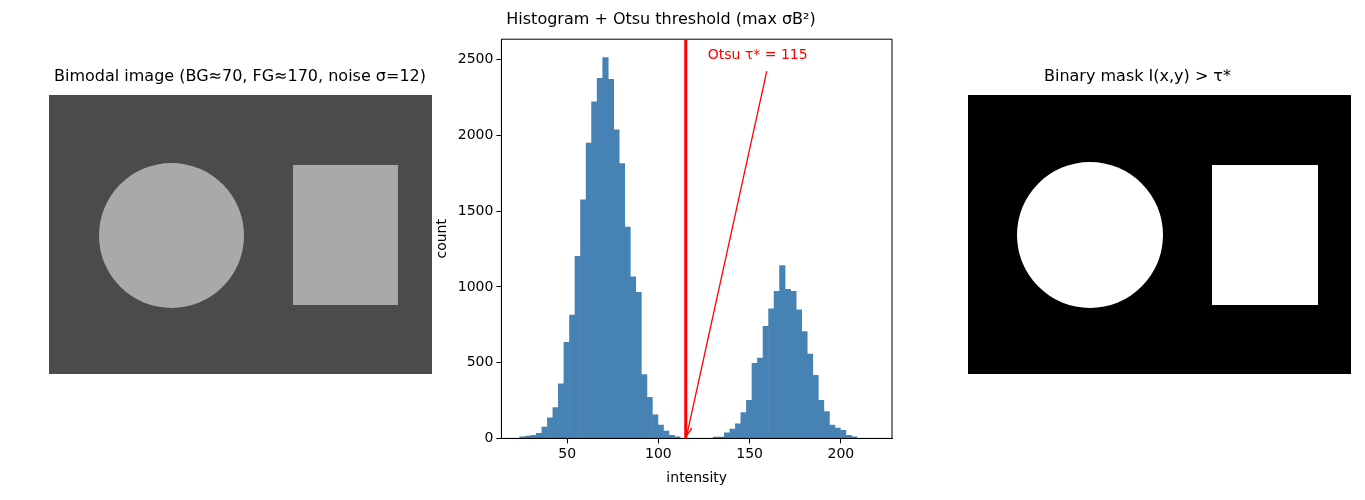  What do you see at coordinates (658, 453) in the screenshot?
I see `x-tick-label: 100` at bounding box center [658, 453].